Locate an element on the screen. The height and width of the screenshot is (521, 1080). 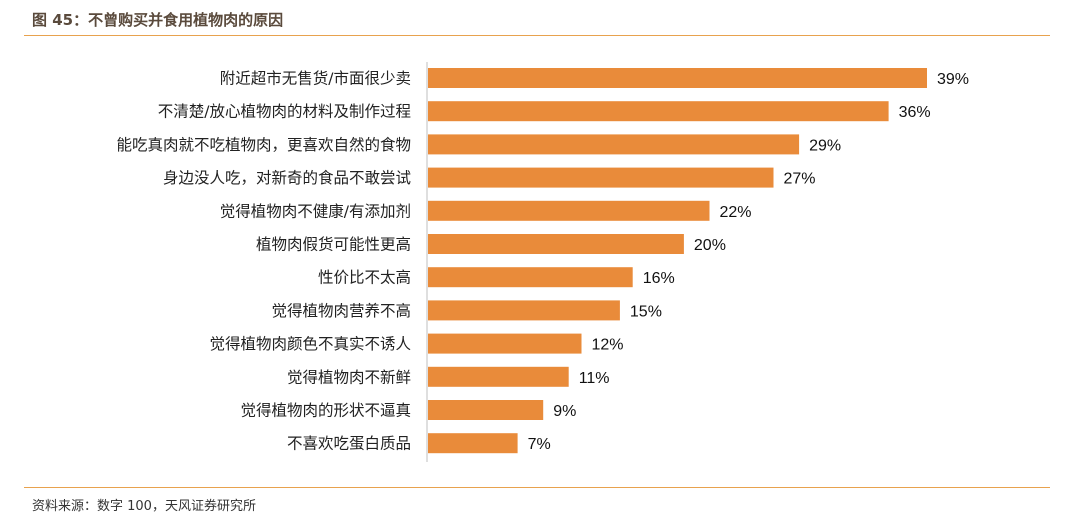
value-label: 7% is located at coordinates (539, 444).